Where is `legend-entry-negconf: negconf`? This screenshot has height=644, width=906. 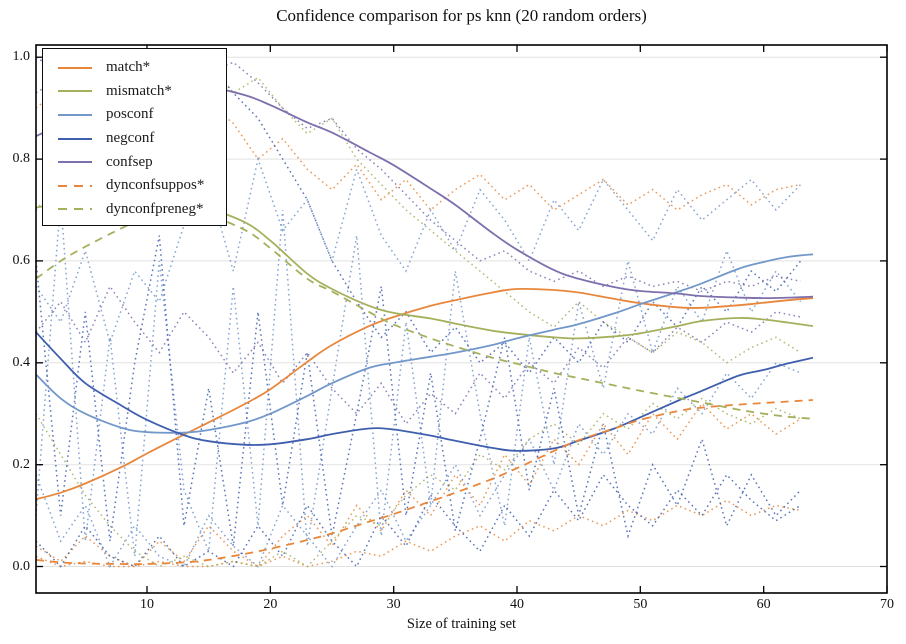
legend-entry-negconf: negconf is located at coordinates (142, 139).